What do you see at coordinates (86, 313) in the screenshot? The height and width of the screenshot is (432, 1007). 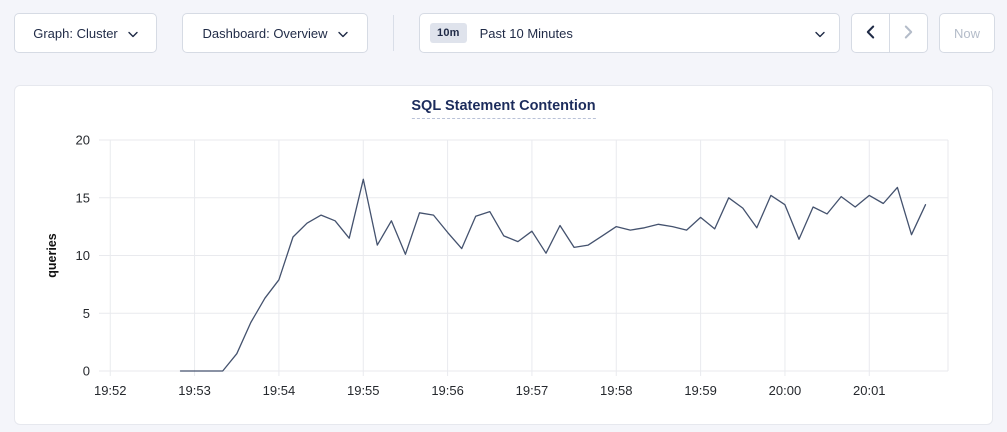 I see `y-tick-label: 5` at bounding box center [86, 313].